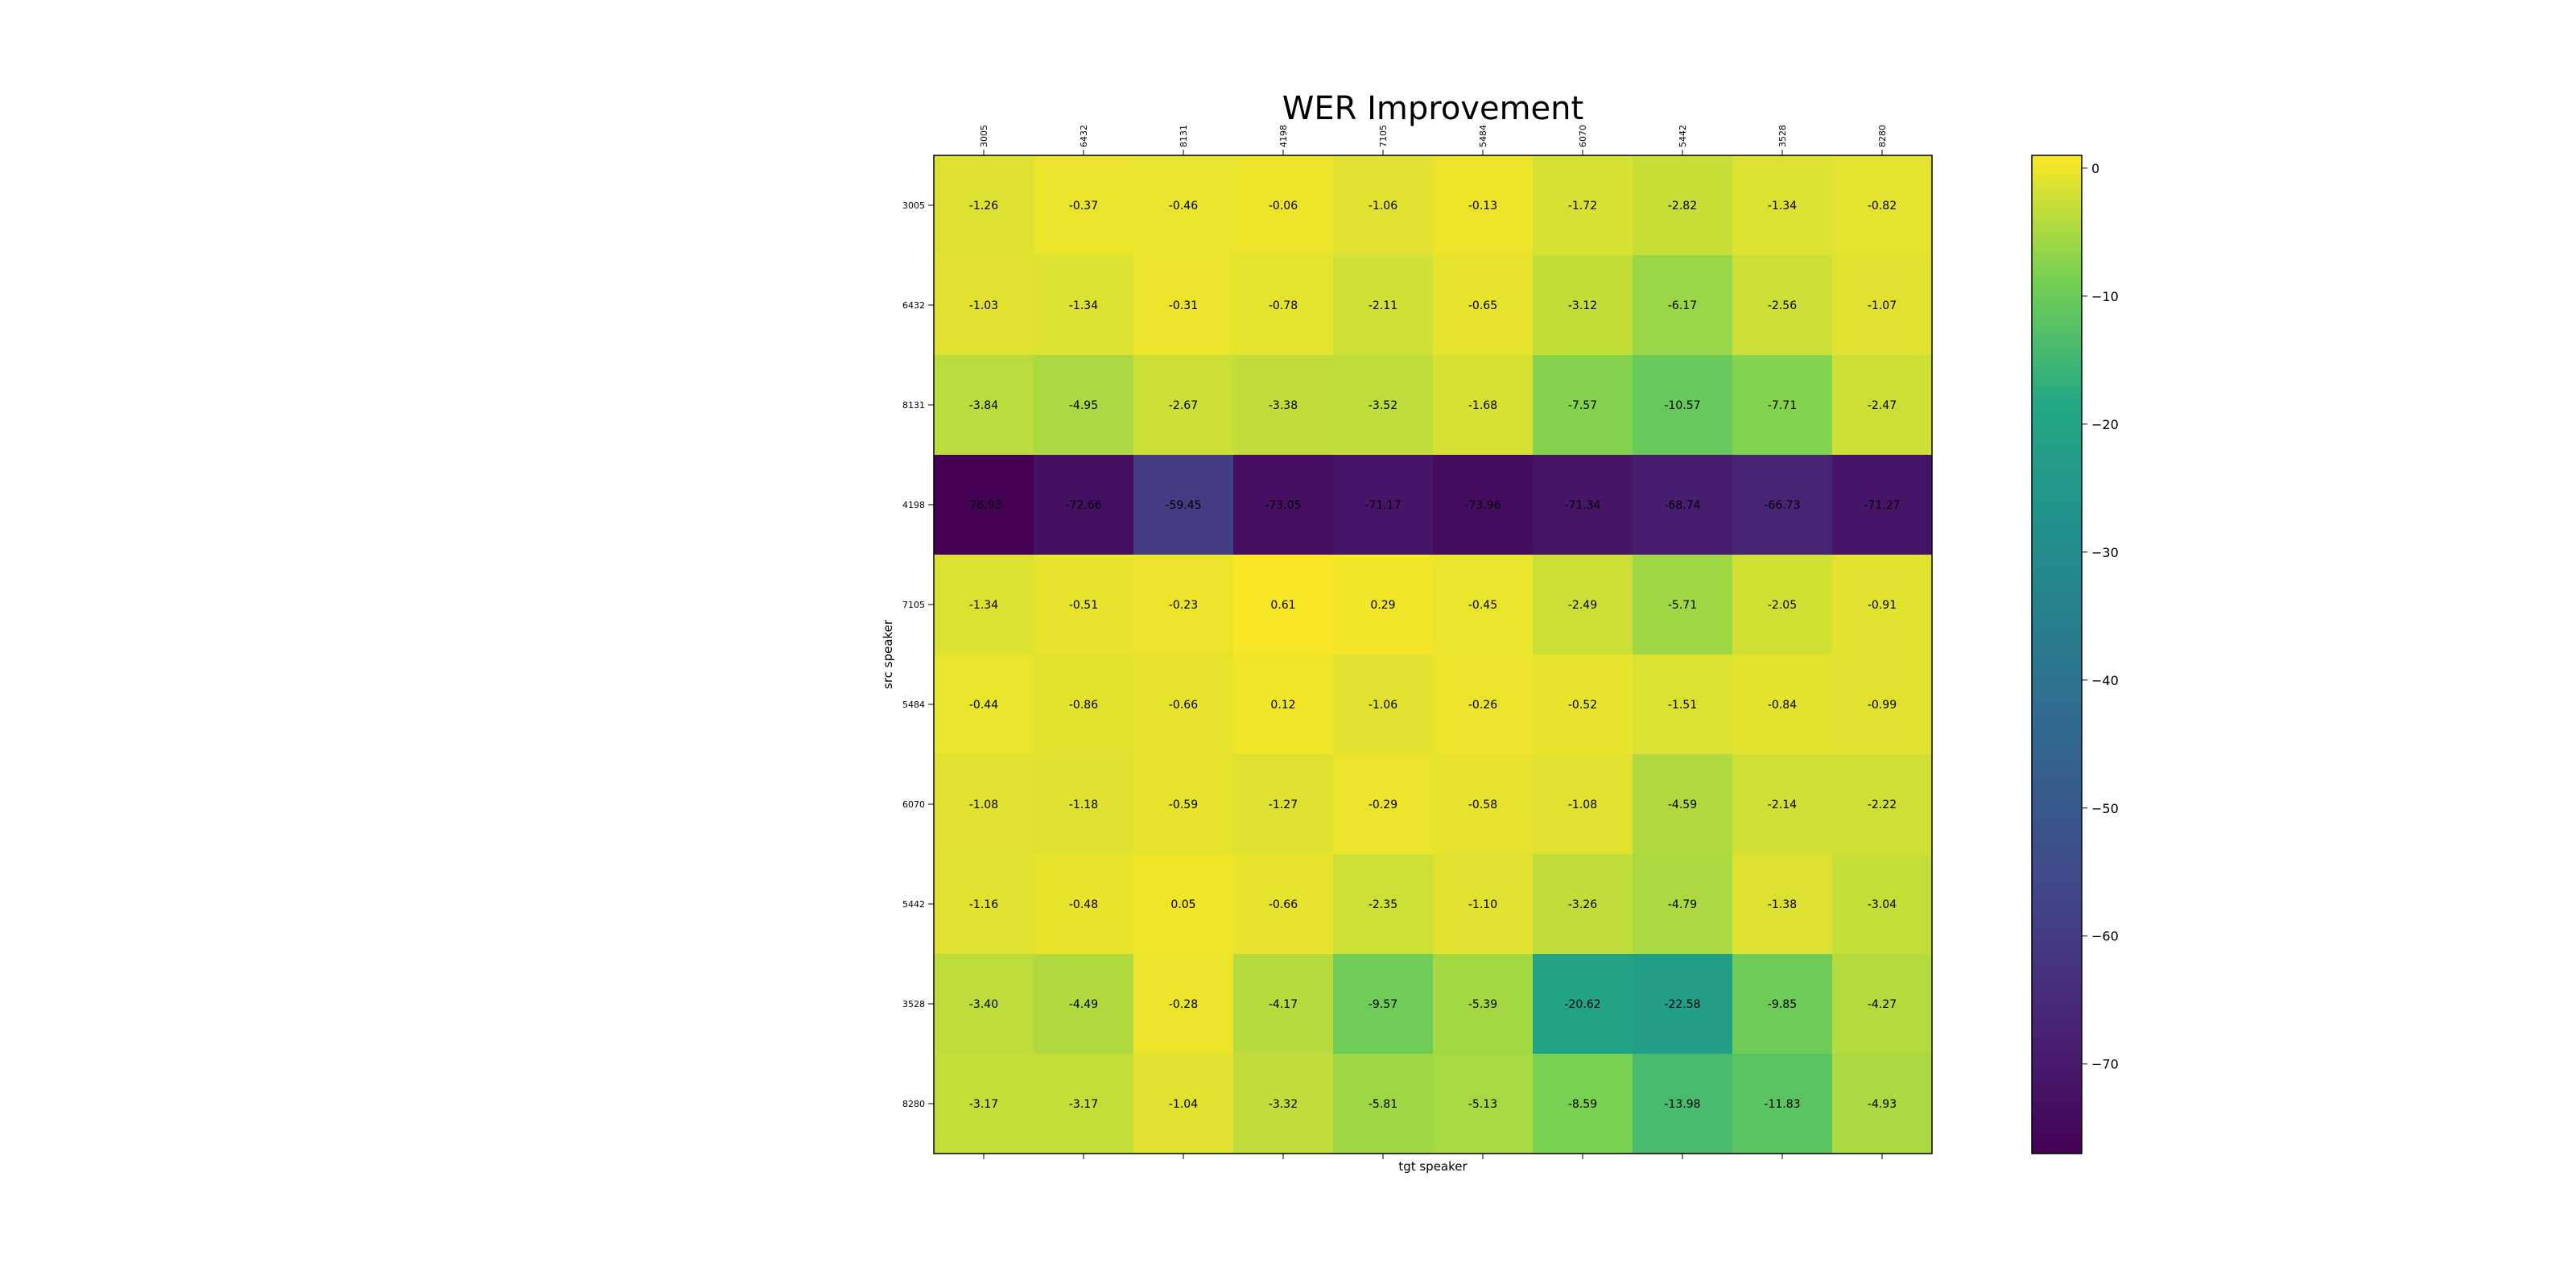 This screenshot has height=1288, width=2576. What do you see at coordinates (1683, 805) in the screenshot?
I see `cell-value-label: -4.59` at bounding box center [1683, 805].